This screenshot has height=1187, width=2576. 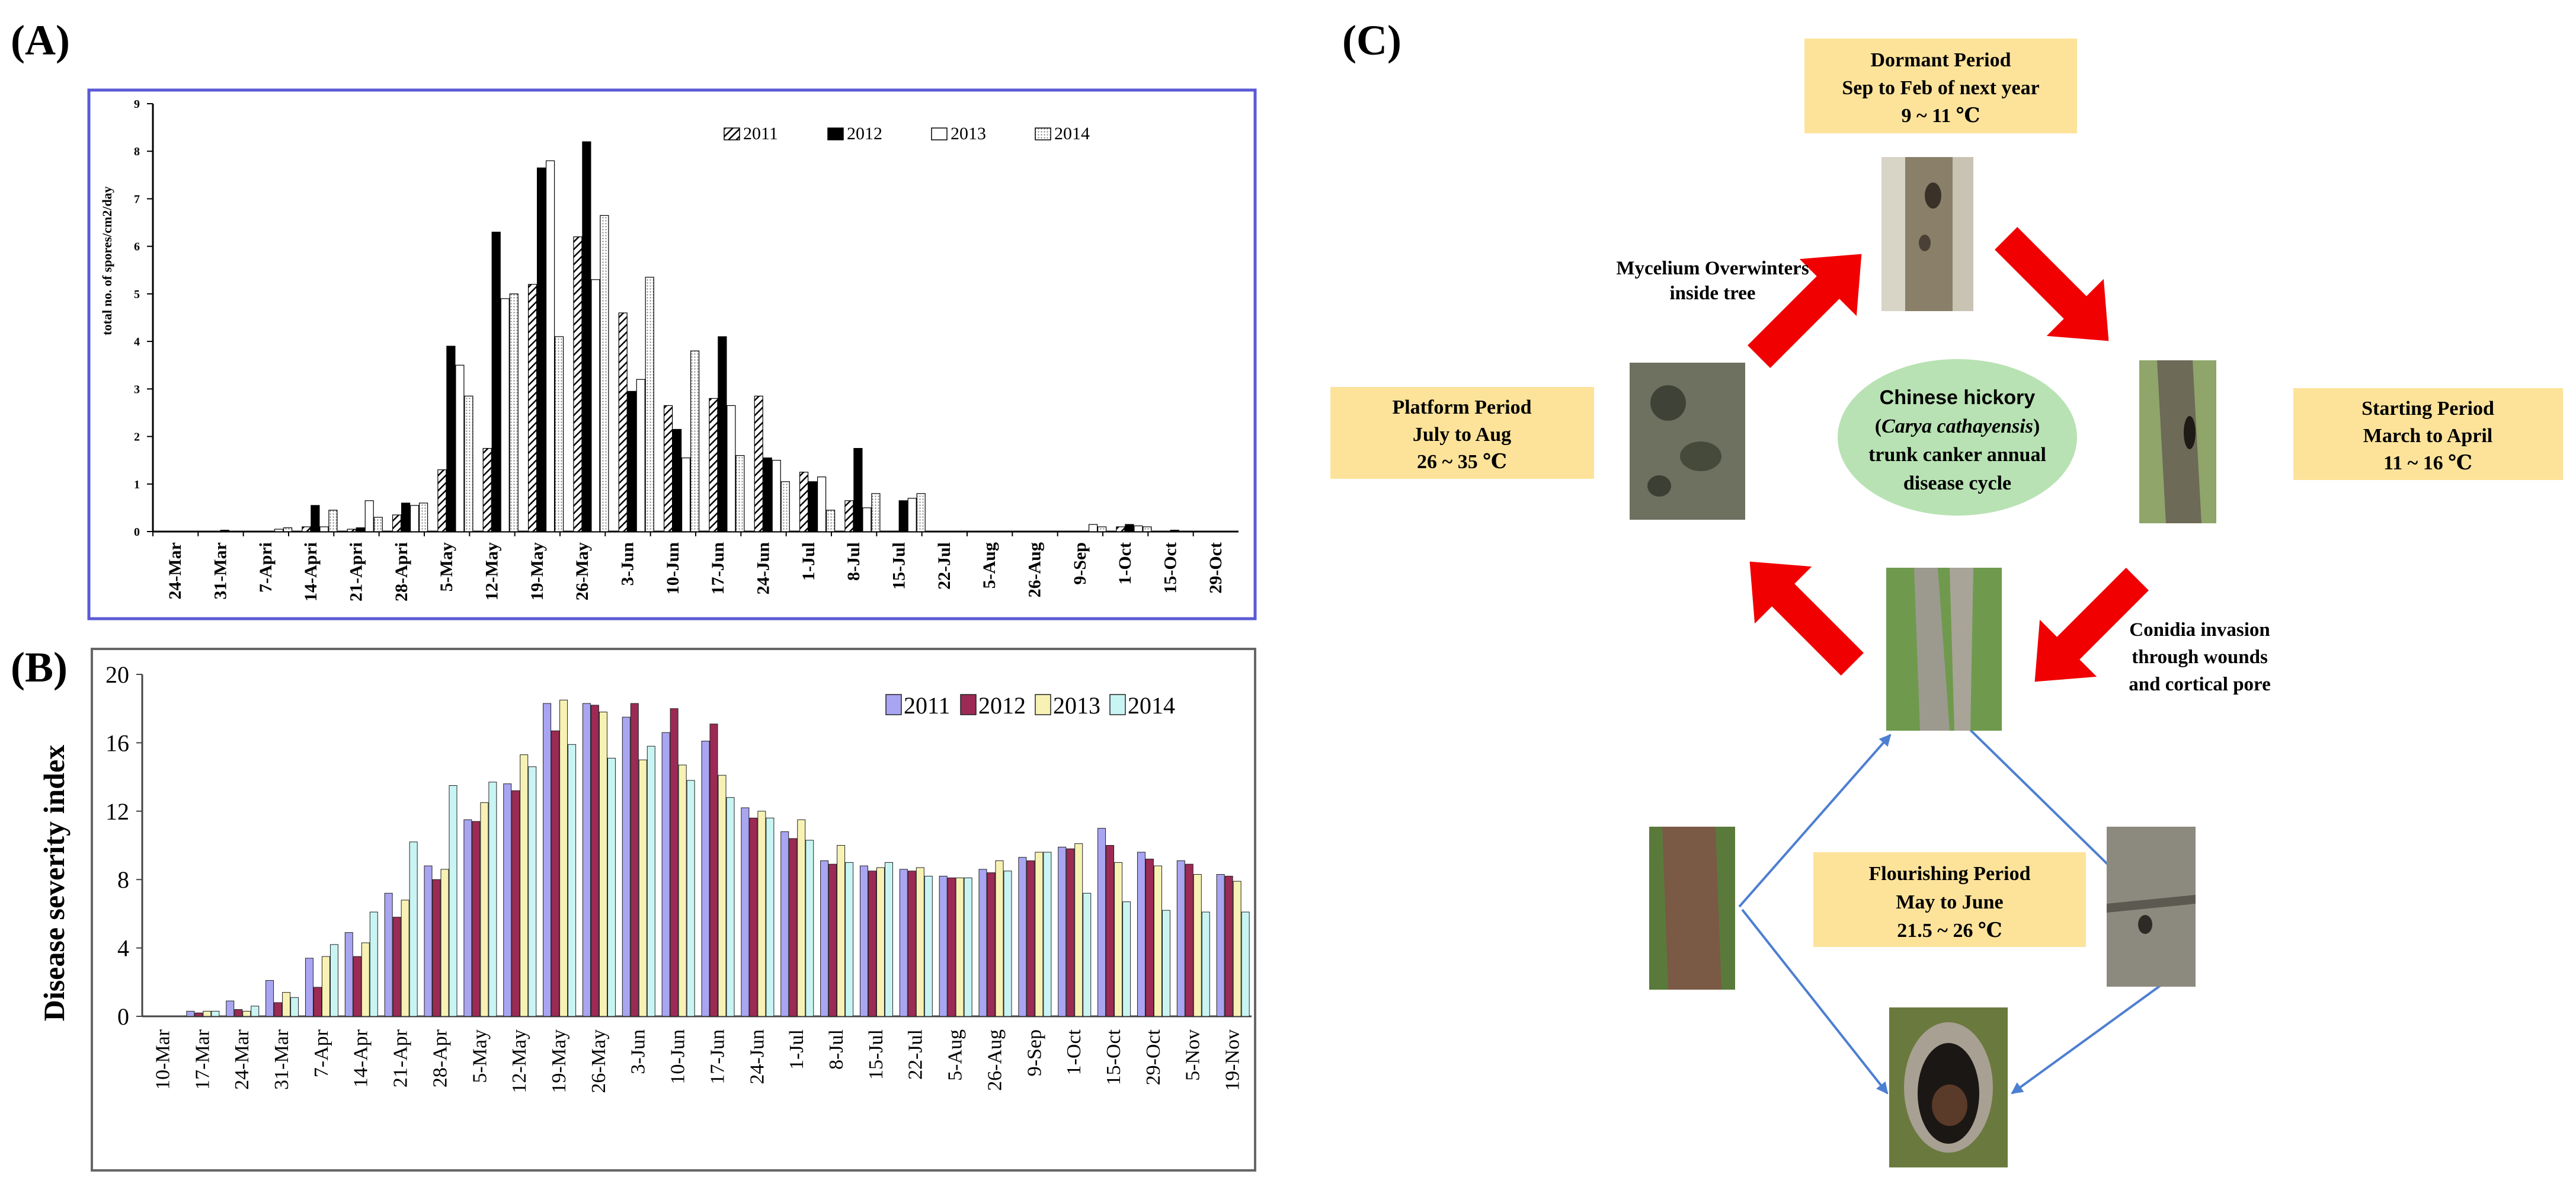 What do you see at coordinates (2200, 684) in the screenshot?
I see `conidia-annotation-line-3: and cortical pore` at bounding box center [2200, 684].